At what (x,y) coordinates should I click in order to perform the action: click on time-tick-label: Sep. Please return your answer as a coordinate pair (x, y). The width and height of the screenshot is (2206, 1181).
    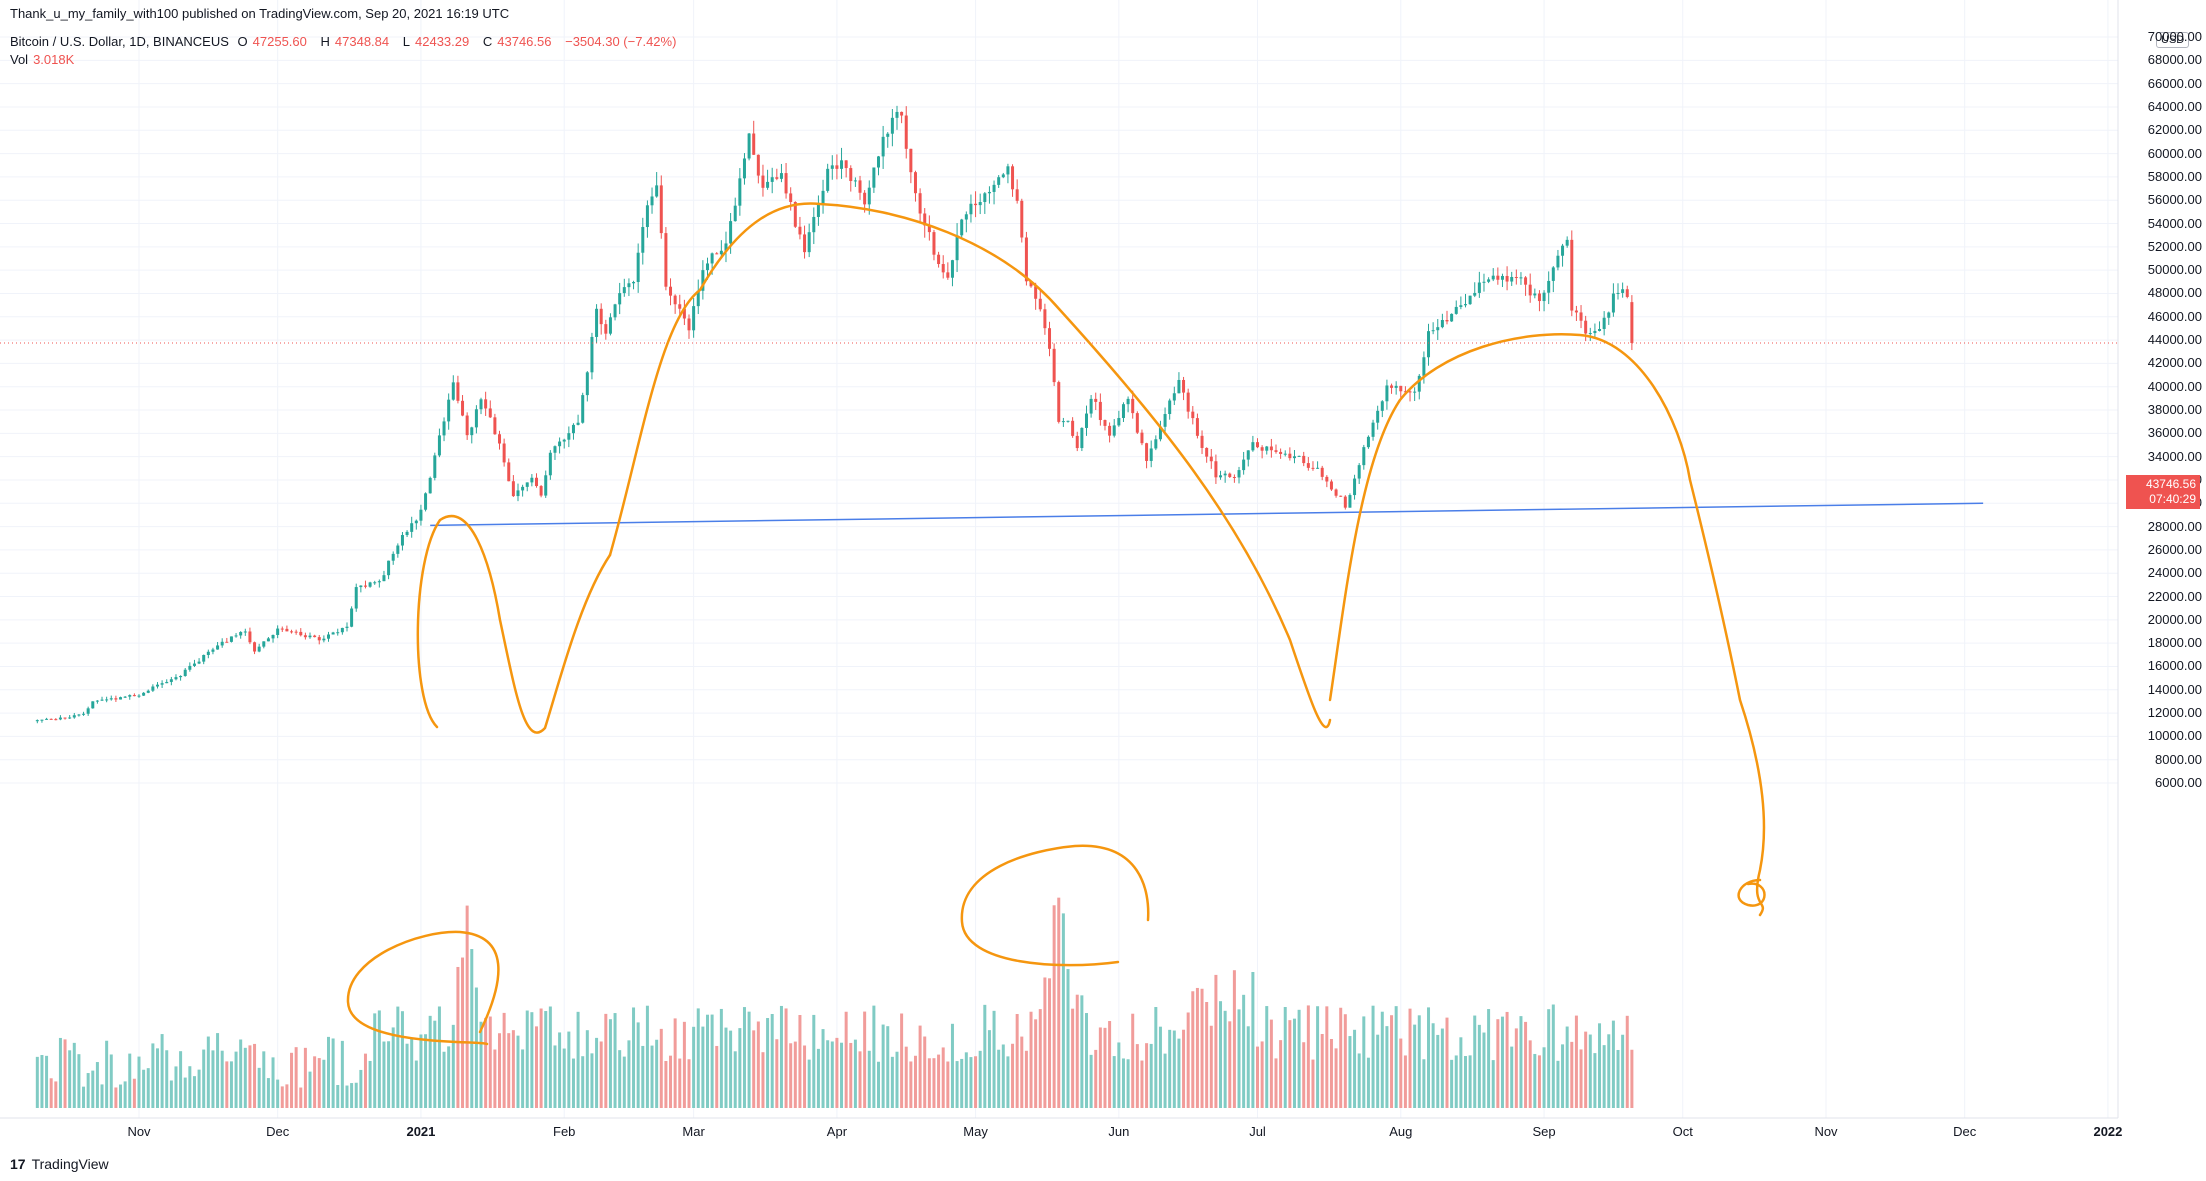
    Looking at the image, I should click on (1544, 1131).